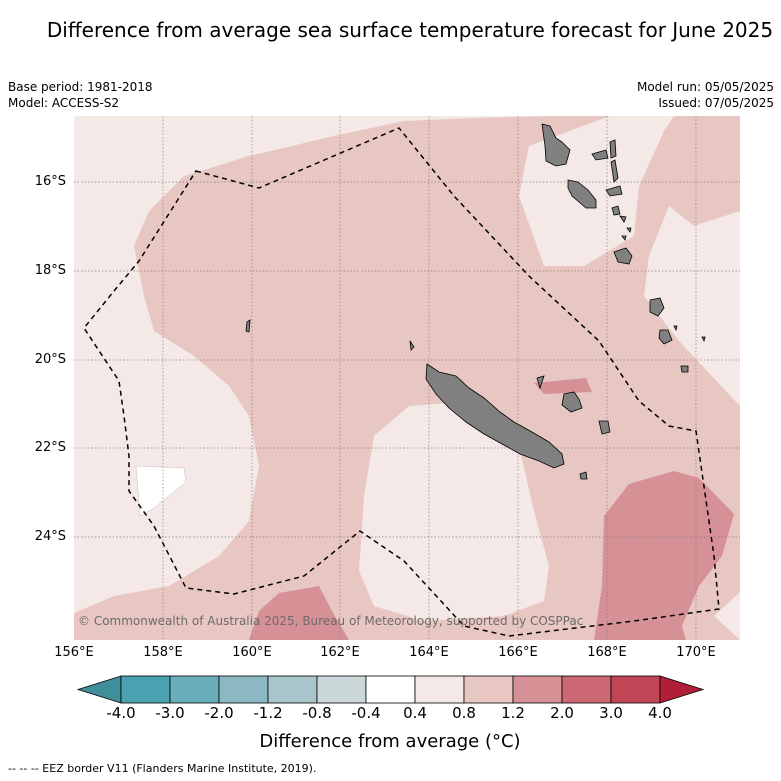 Image resolution: width=781 pixels, height=781 pixels. I want to click on anomaly-region-warm-small, so click(563, 386).